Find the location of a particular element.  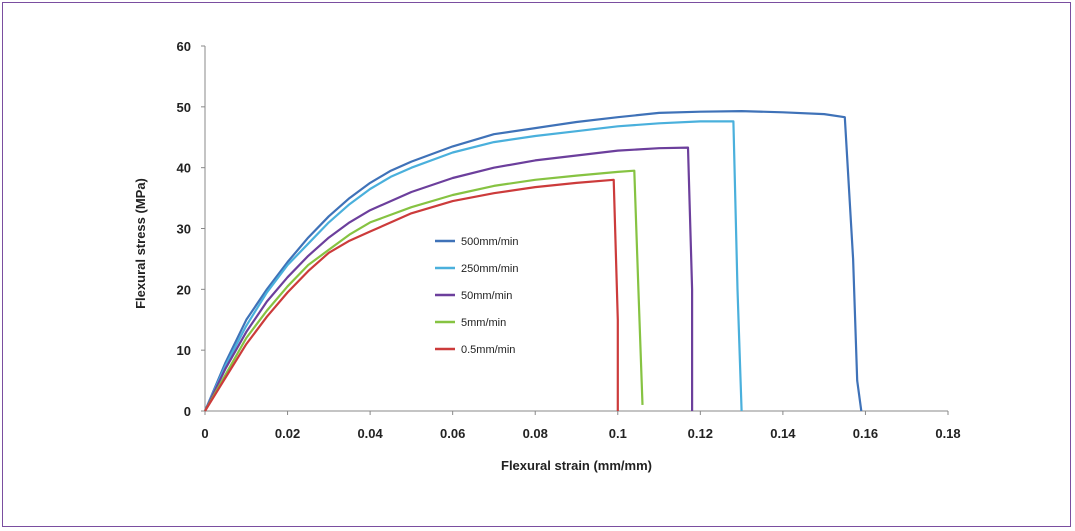

y-tick-label: 20 is located at coordinates (184, 289).